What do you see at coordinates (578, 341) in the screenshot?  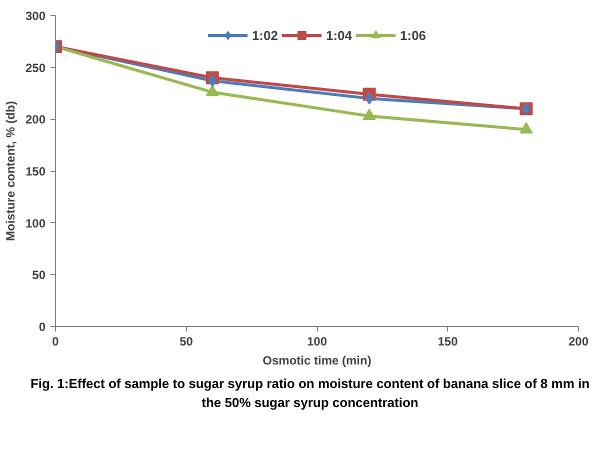 I see `x-tick-label: 200` at bounding box center [578, 341].